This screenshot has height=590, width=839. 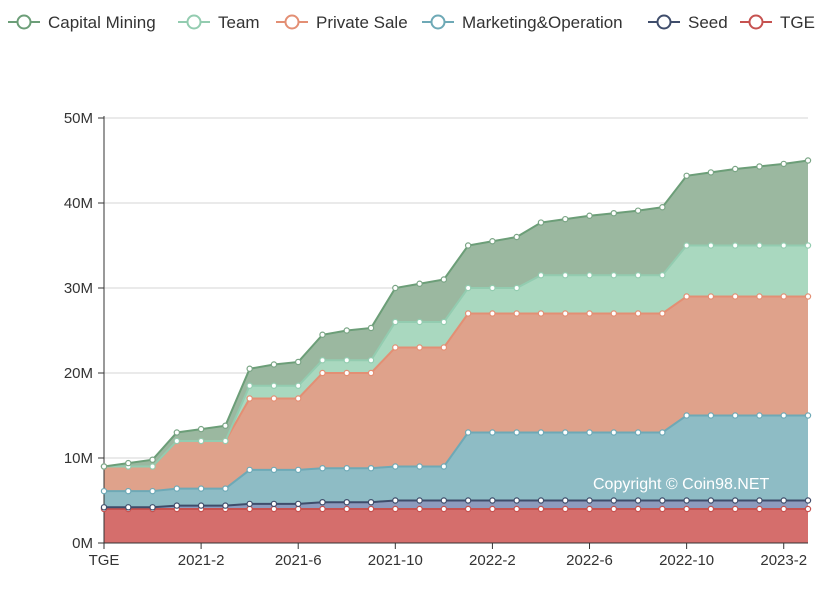 What do you see at coordinates (82, 543) in the screenshot?
I see `y-tick-label: 0M` at bounding box center [82, 543].